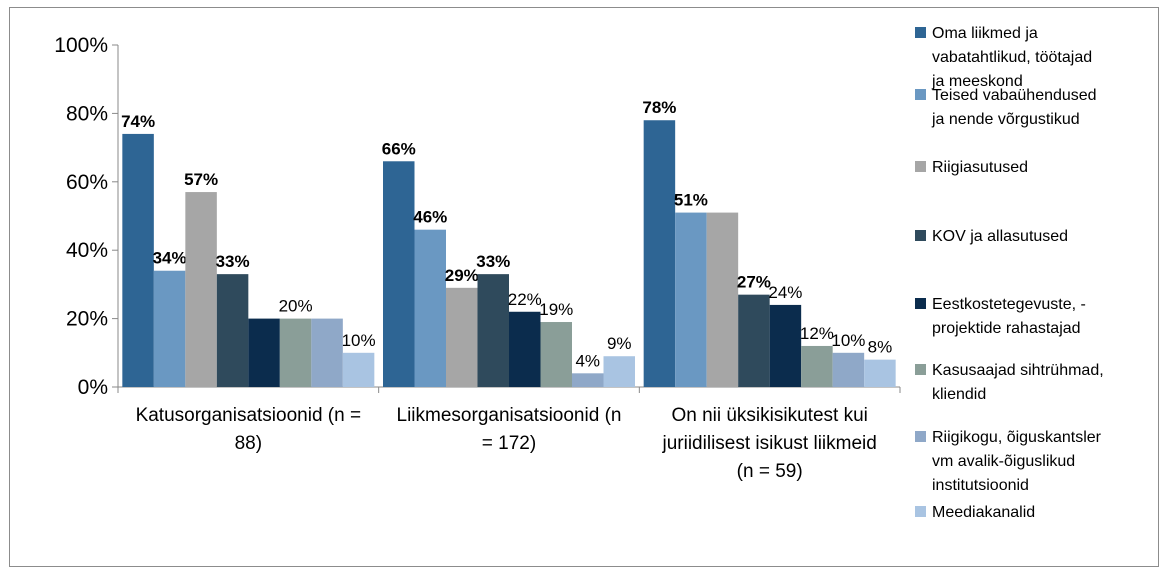  I want to click on legend-label: projektide rahastajad, so click(1006, 328).